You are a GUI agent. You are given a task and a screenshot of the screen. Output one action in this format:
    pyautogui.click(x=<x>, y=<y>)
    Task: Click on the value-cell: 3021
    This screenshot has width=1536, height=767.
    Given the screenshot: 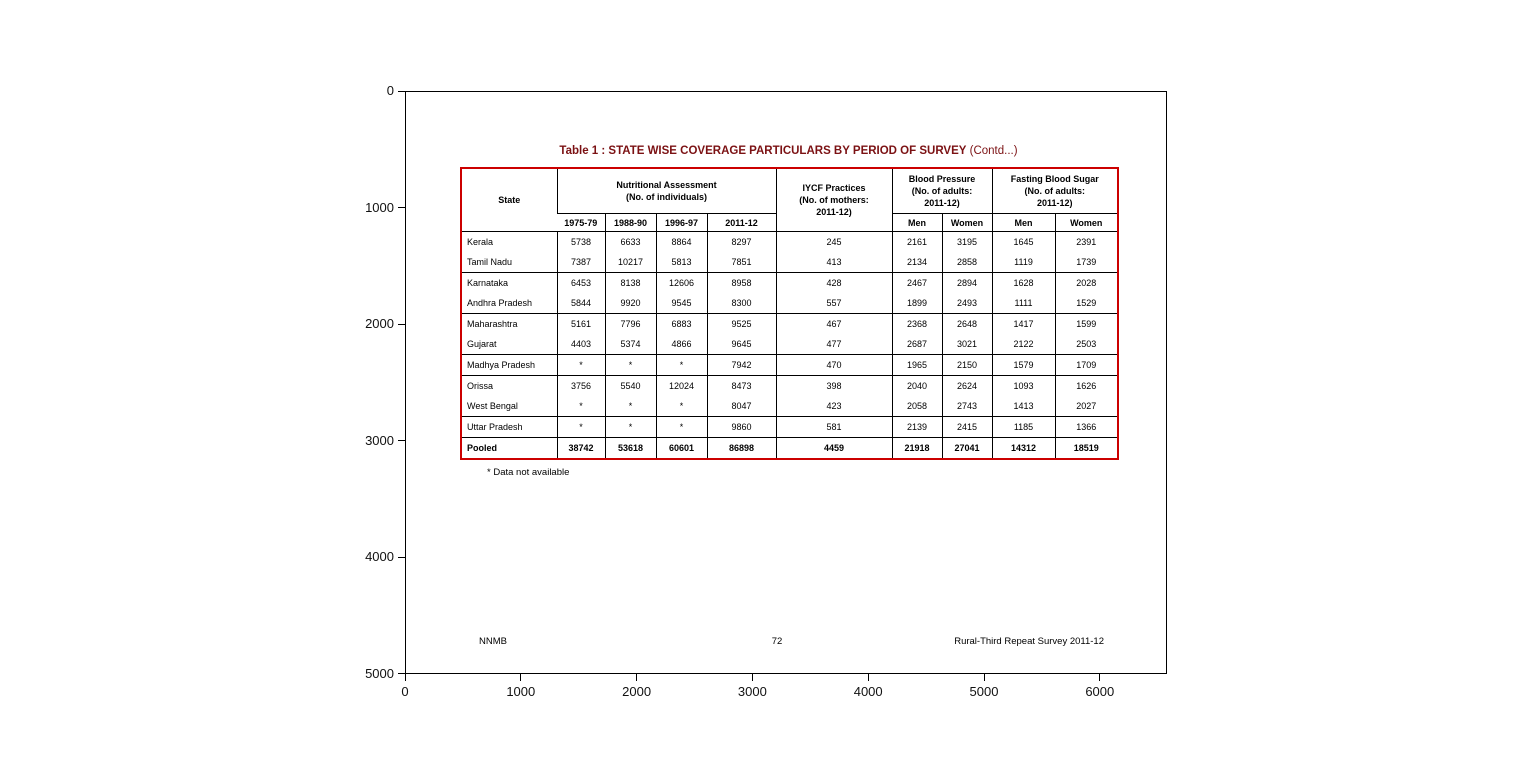 What is the action you would take?
    pyautogui.click(x=967, y=344)
    